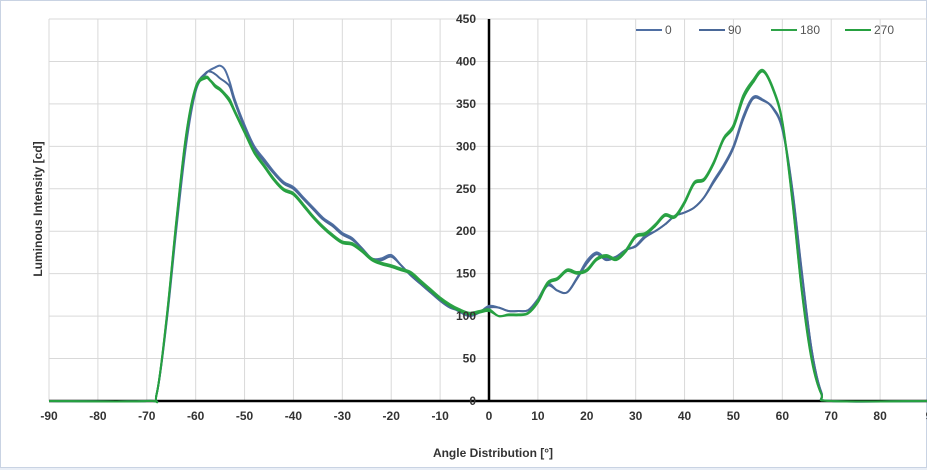 This screenshot has width=927, height=470. Describe the element at coordinates (636, 416) in the screenshot. I see `x-tick-label: 30` at that location.